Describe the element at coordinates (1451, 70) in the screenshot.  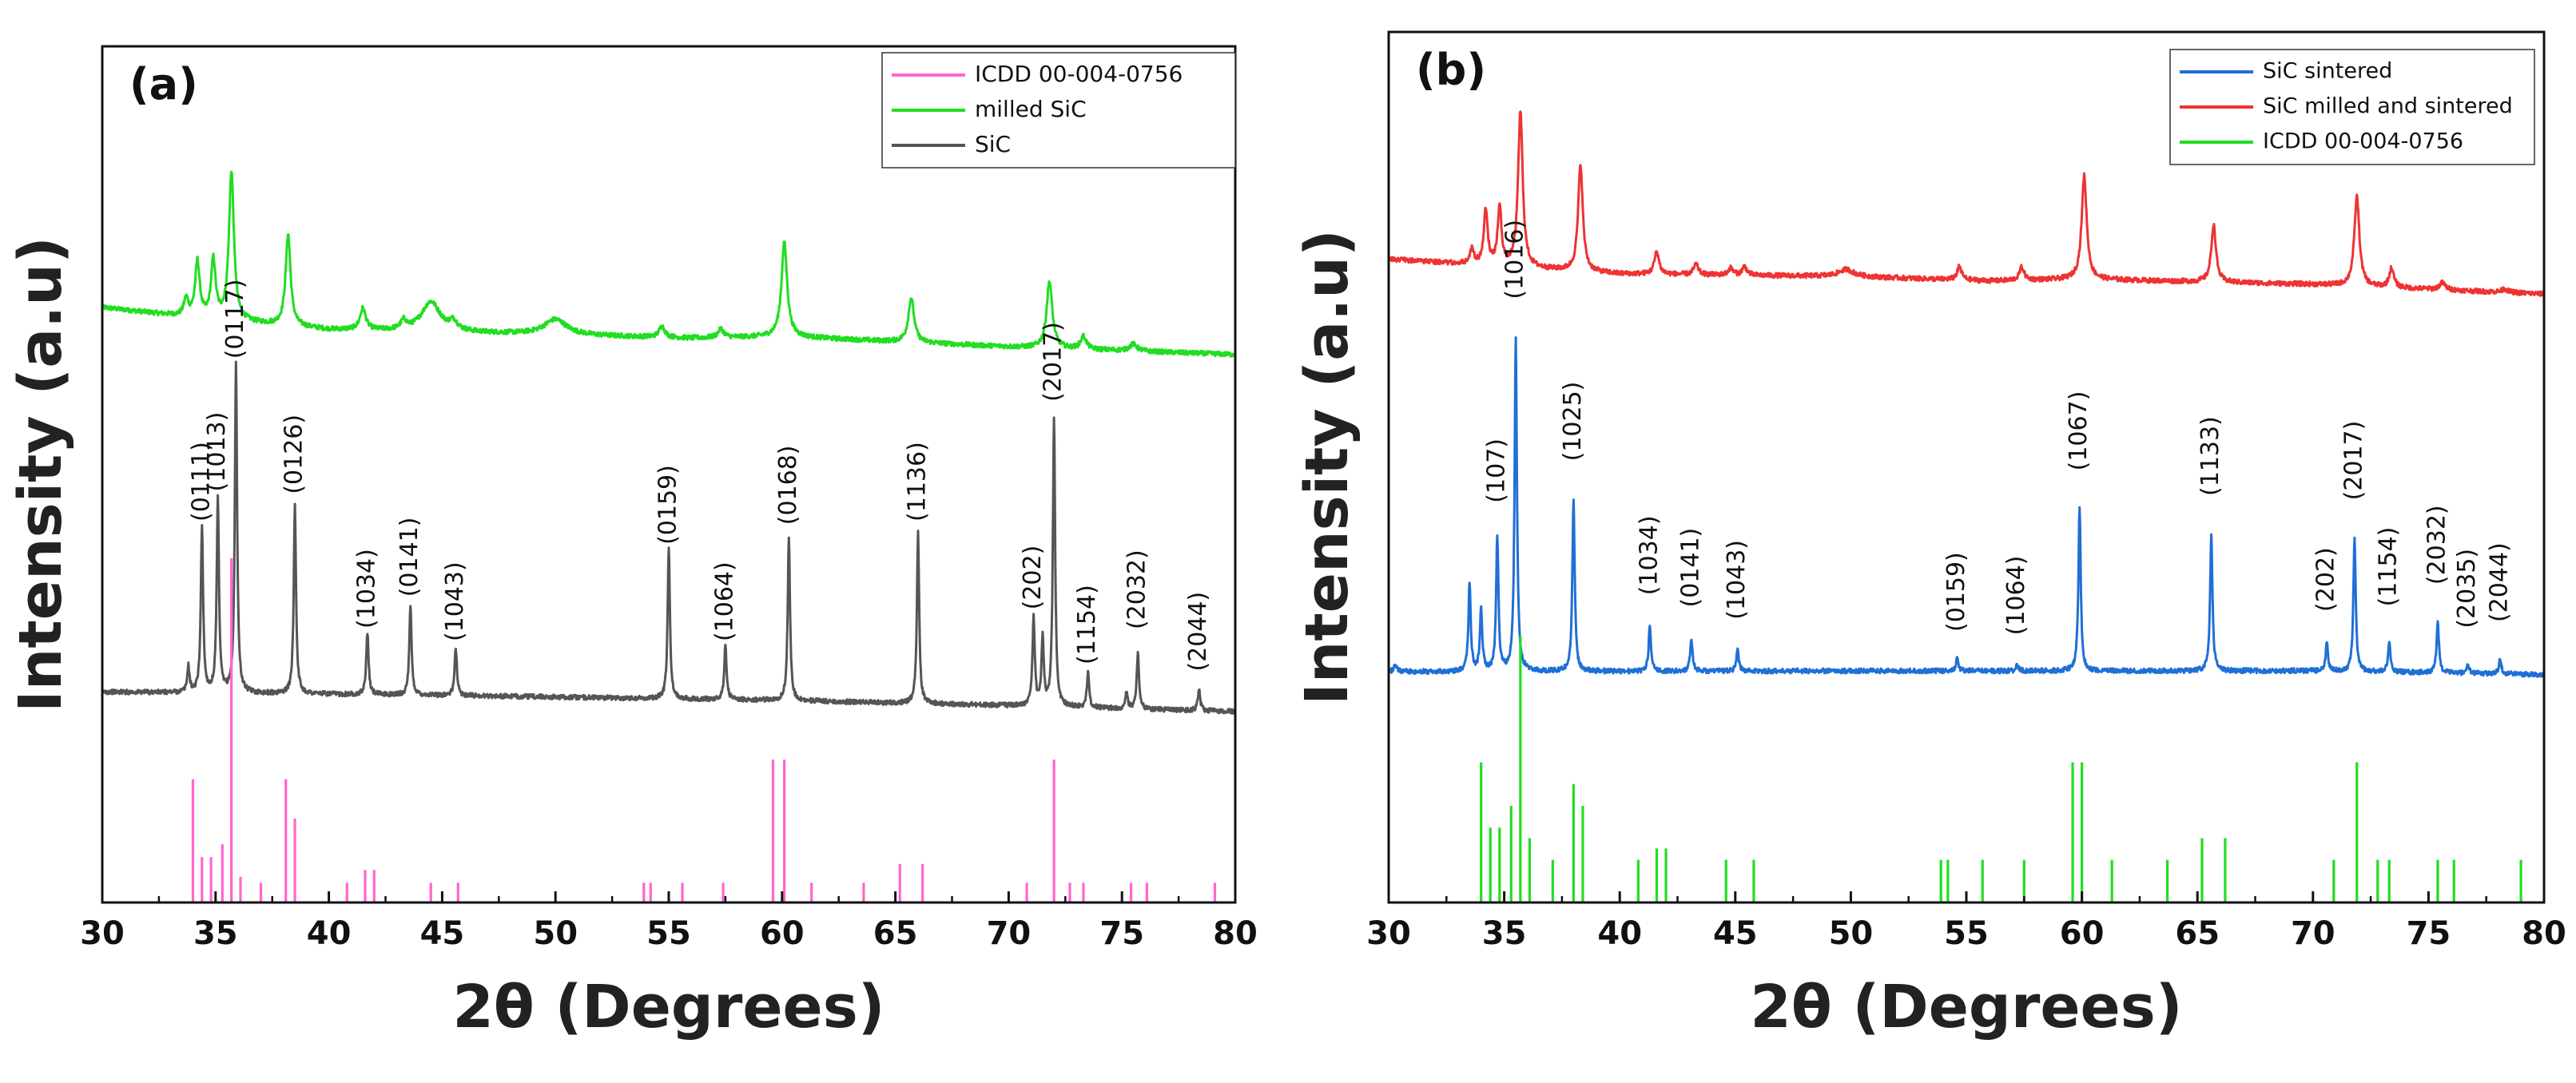
I see `panel-label: (b)` at that location.